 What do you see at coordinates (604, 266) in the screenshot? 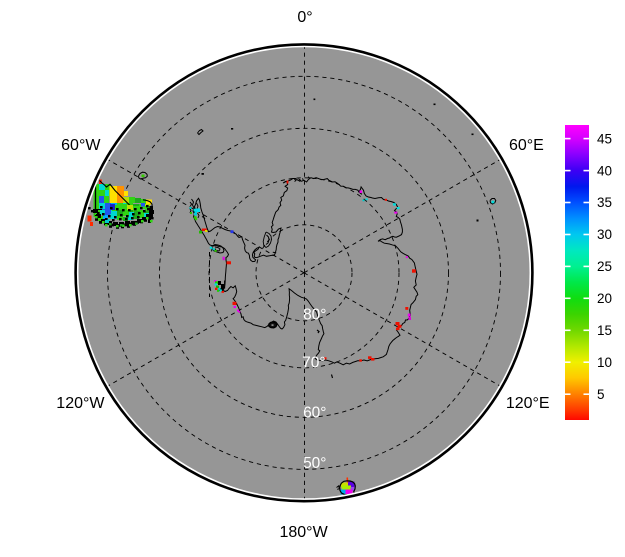
I see `svg-text: 25` at bounding box center [604, 266].